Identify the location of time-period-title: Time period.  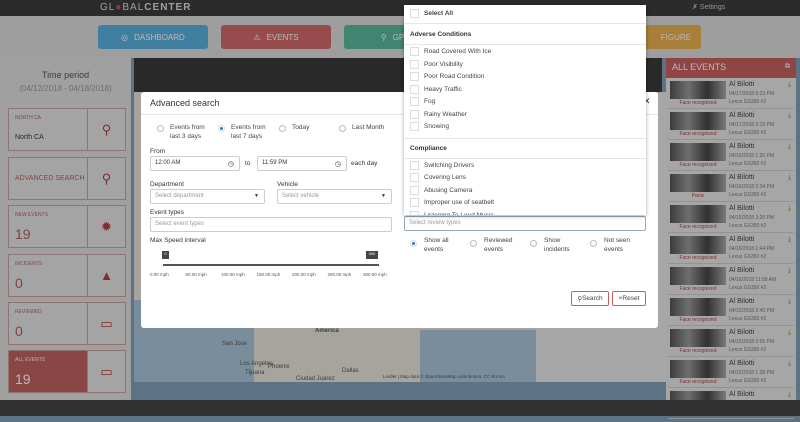
(65, 75).